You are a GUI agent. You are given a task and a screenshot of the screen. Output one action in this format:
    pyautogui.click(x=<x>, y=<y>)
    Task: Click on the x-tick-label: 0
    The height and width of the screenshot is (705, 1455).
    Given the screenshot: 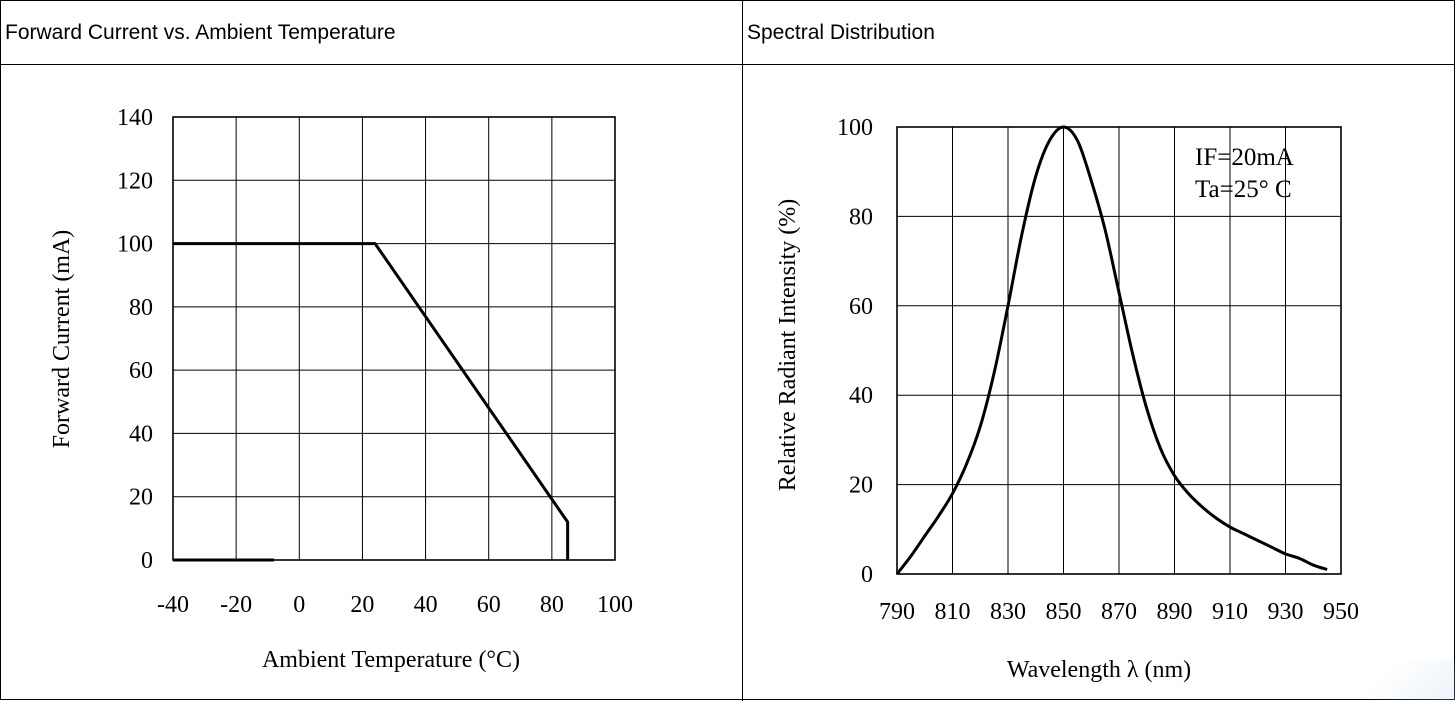 What is the action you would take?
    pyautogui.click(x=299, y=605)
    